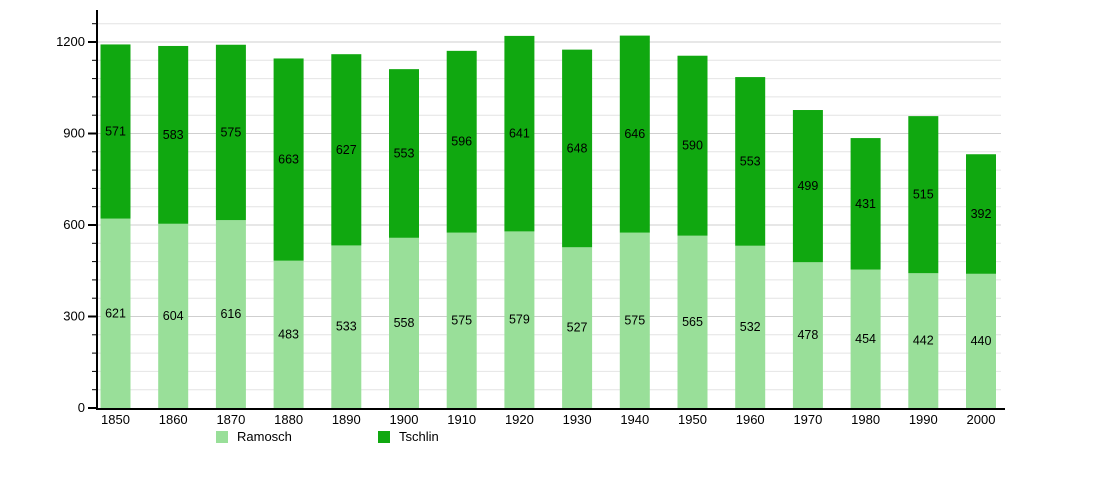 The width and height of the screenshot is (1100, 500). I want to click on bar-label-ramosch-1880: 483, so click(288, 334).